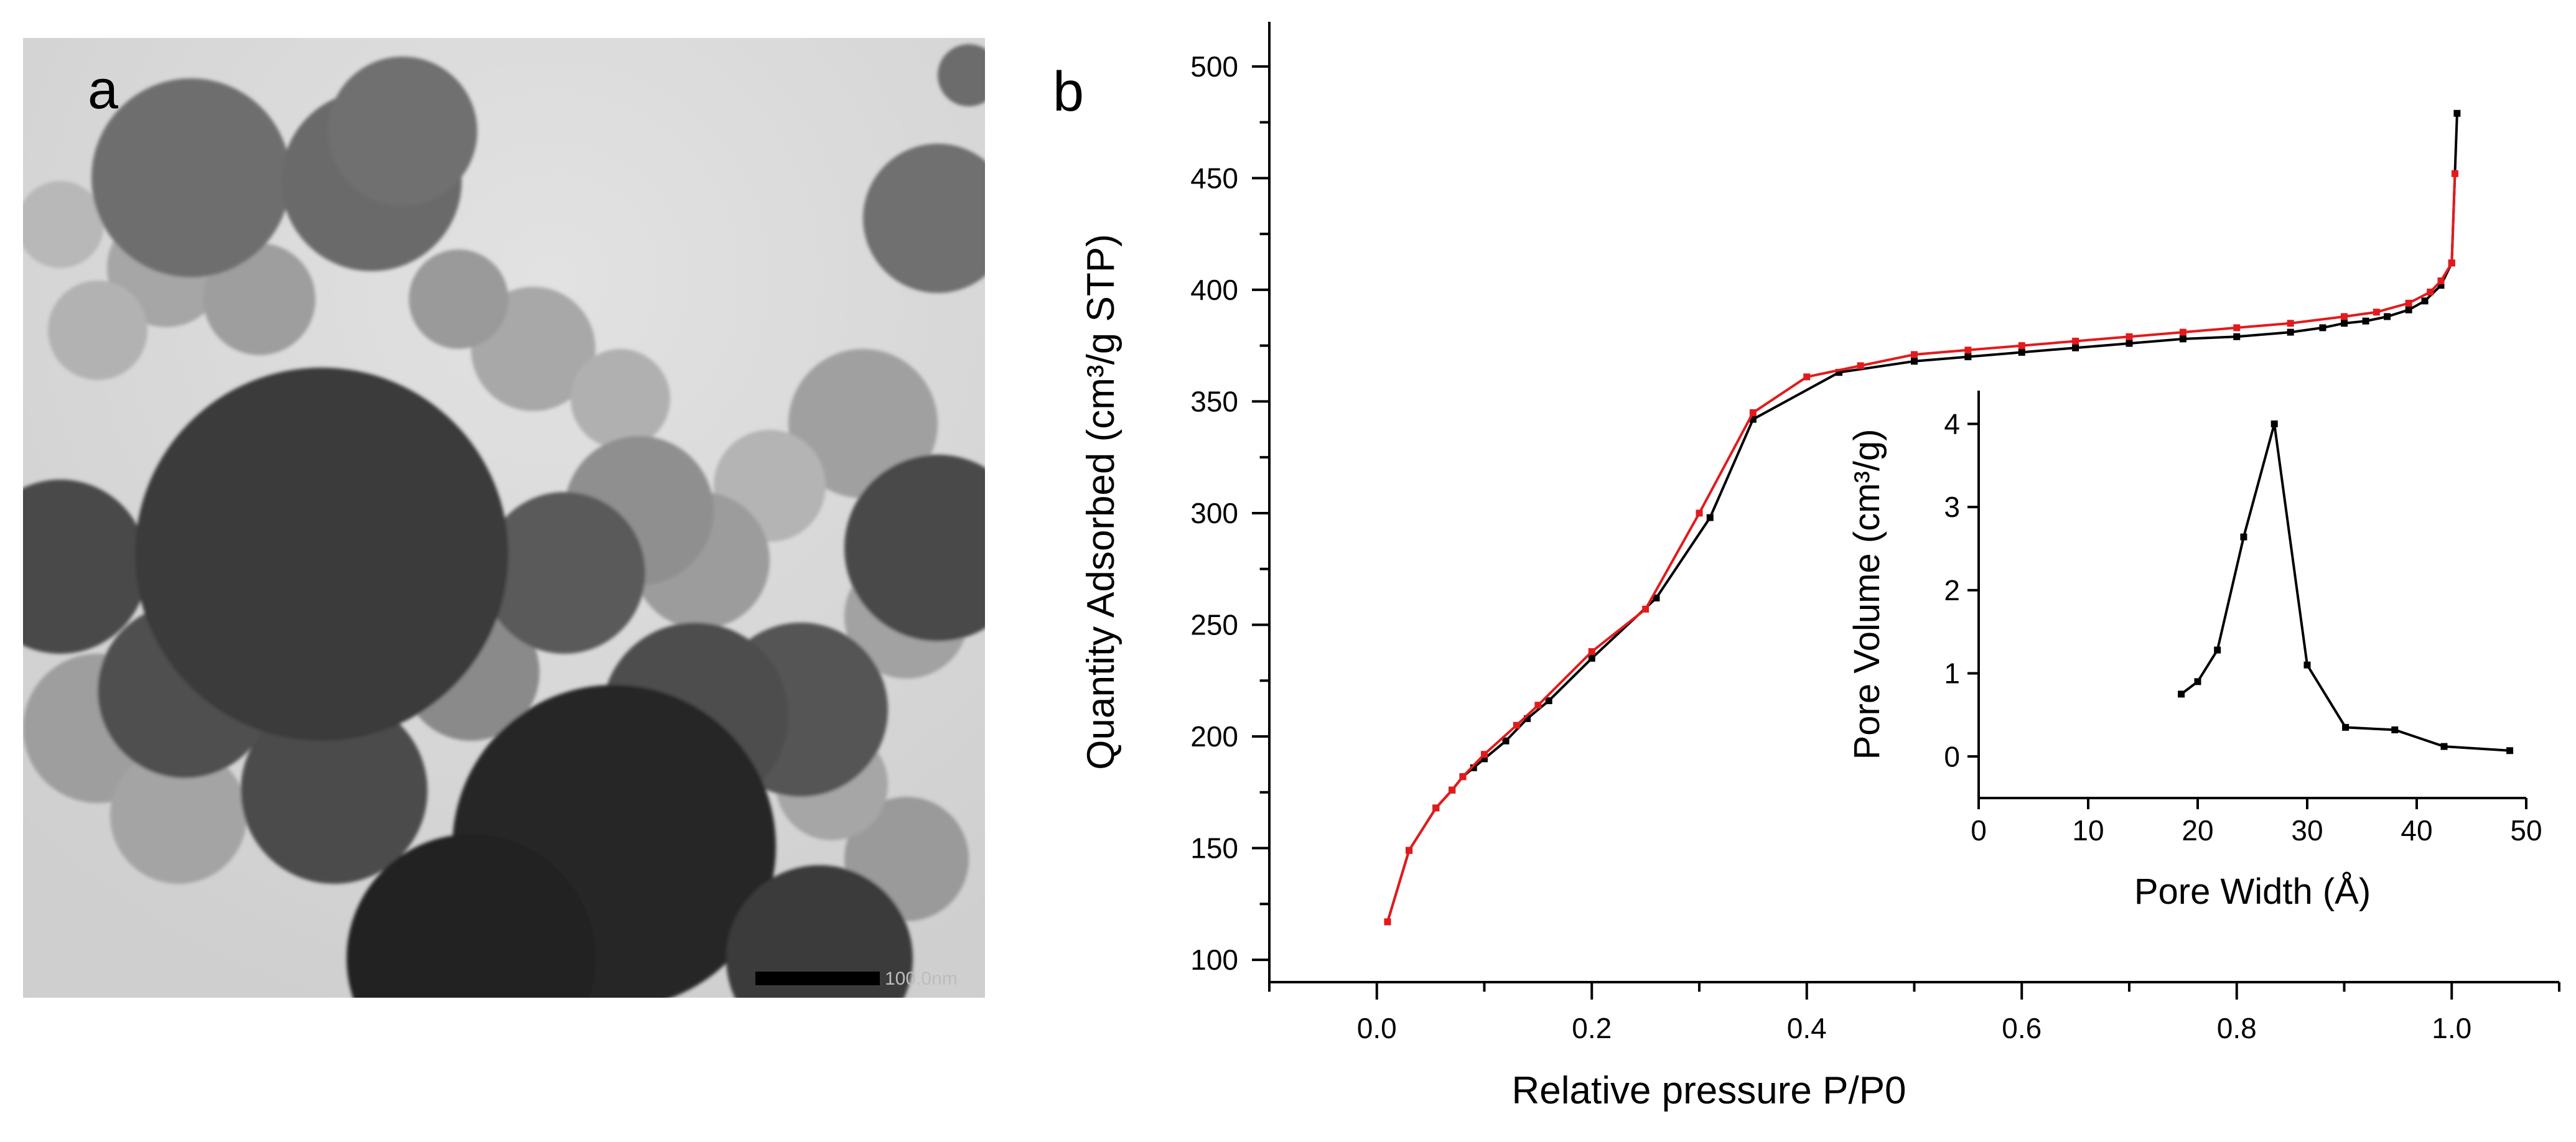  I want to click on inset-x-tick-label: 50, so click(2526, 830).